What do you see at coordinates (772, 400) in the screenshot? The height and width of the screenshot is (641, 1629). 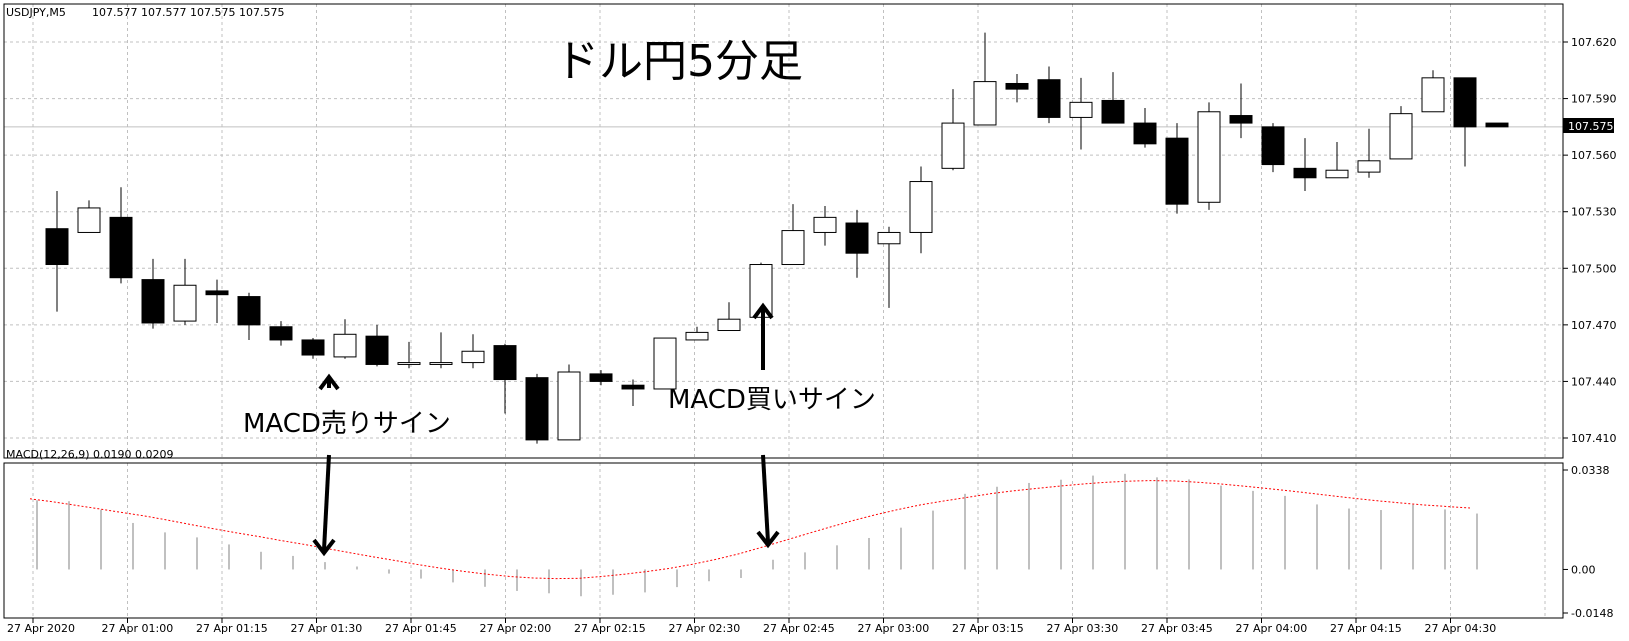 I see `buy-sign-label: MACD買いサイン` at bounding box center [772, 400].